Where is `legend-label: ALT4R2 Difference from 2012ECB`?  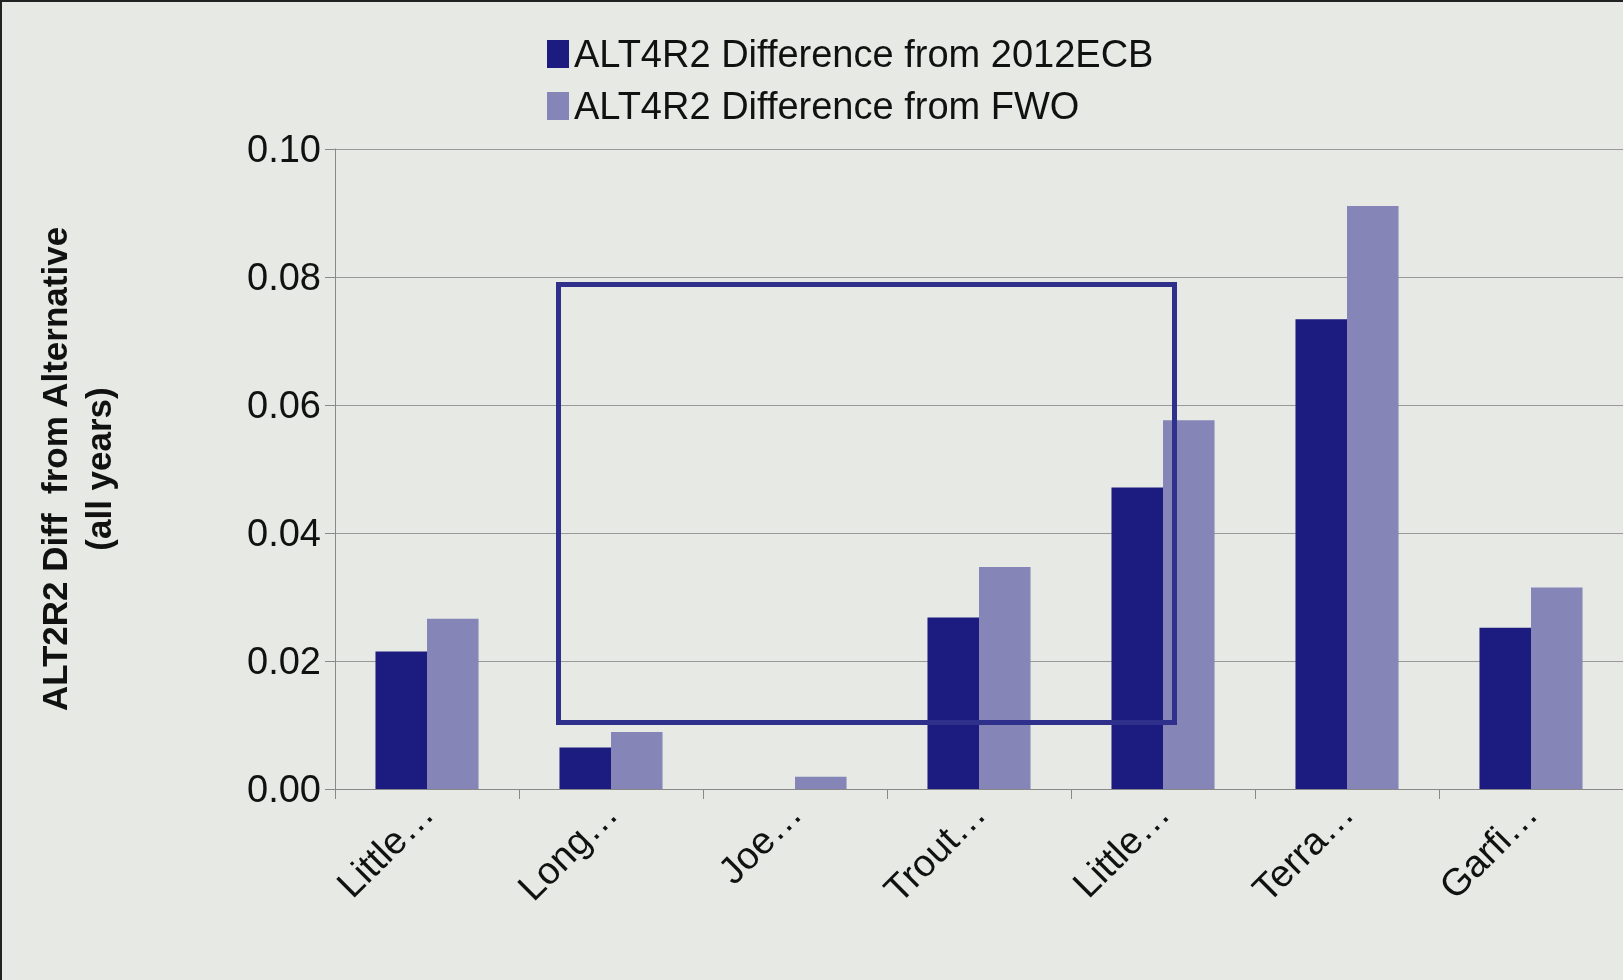
legend-label: ALT4R2 Difference from 2012ECB is located at coordinates (864, 54).